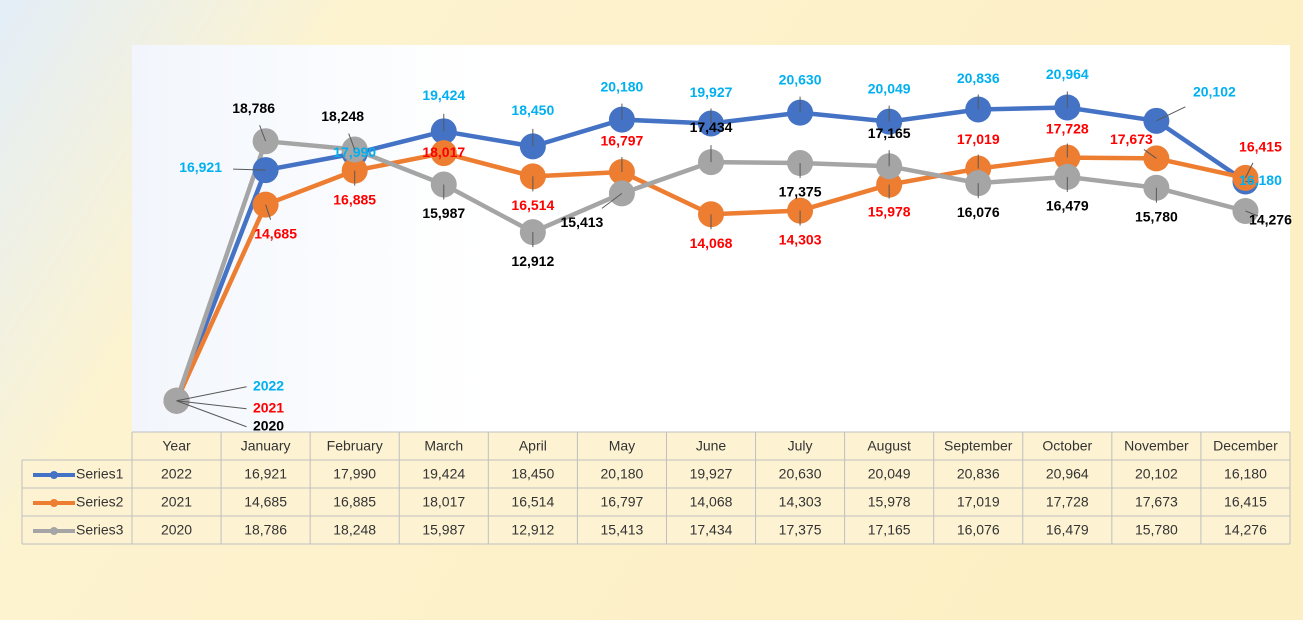 This screenshot has height=620, width=1303. I want to click on data-label: 2022, so click(268, 385).